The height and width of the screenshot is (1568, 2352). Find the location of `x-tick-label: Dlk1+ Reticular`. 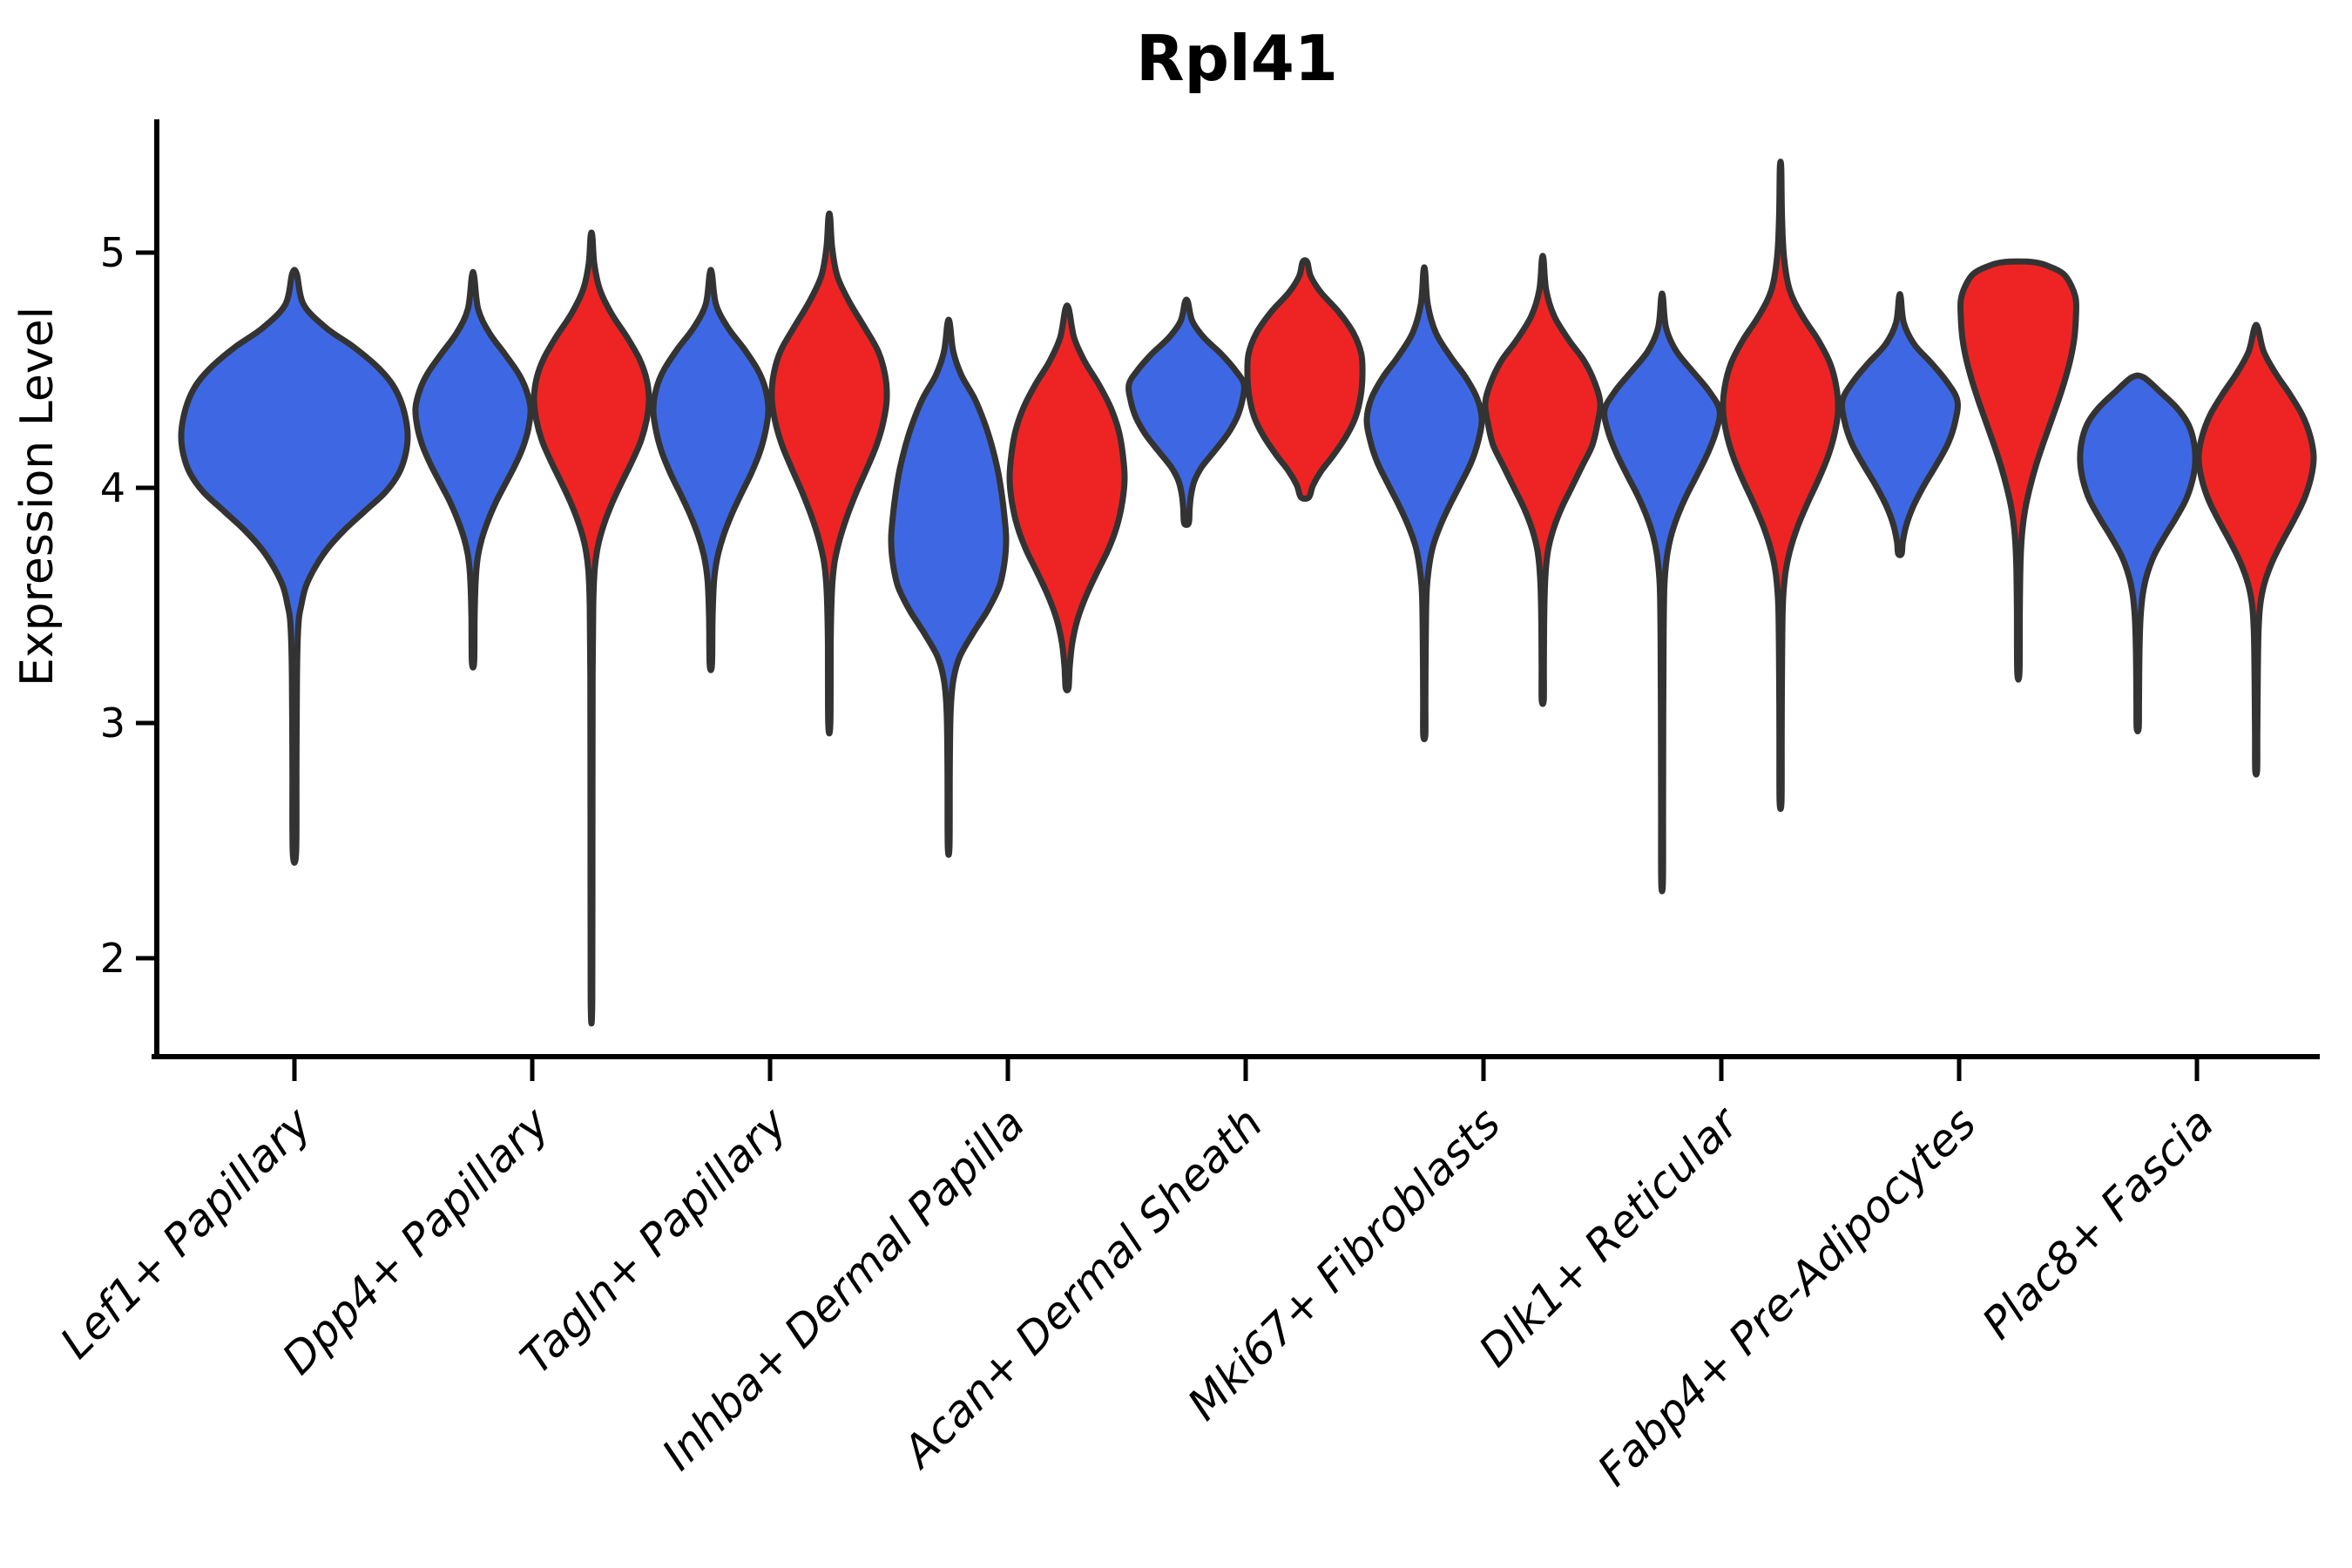

x-tick-label: Dlk1+ Reticular is located at coordinates (1610, 1236).